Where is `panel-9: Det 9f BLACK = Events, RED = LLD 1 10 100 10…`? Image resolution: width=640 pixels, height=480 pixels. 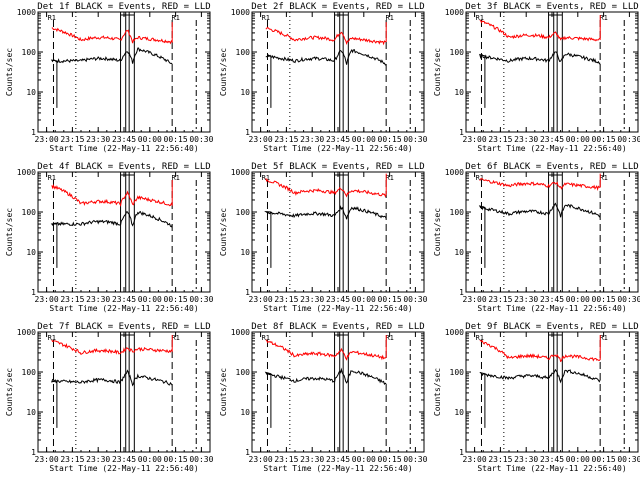
panel-9: Det 9f BLACK = Events, RED = LLD 1 10 100 10… is located at coordinates (536, 397).